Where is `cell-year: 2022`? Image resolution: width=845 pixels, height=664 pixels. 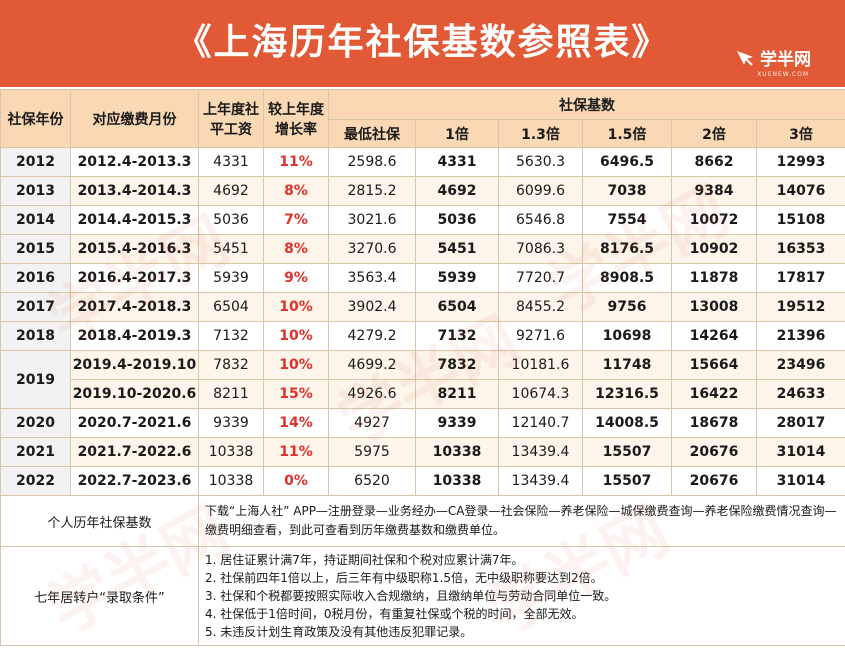
cell-year: 2022 is located at coordinates (35, 481).